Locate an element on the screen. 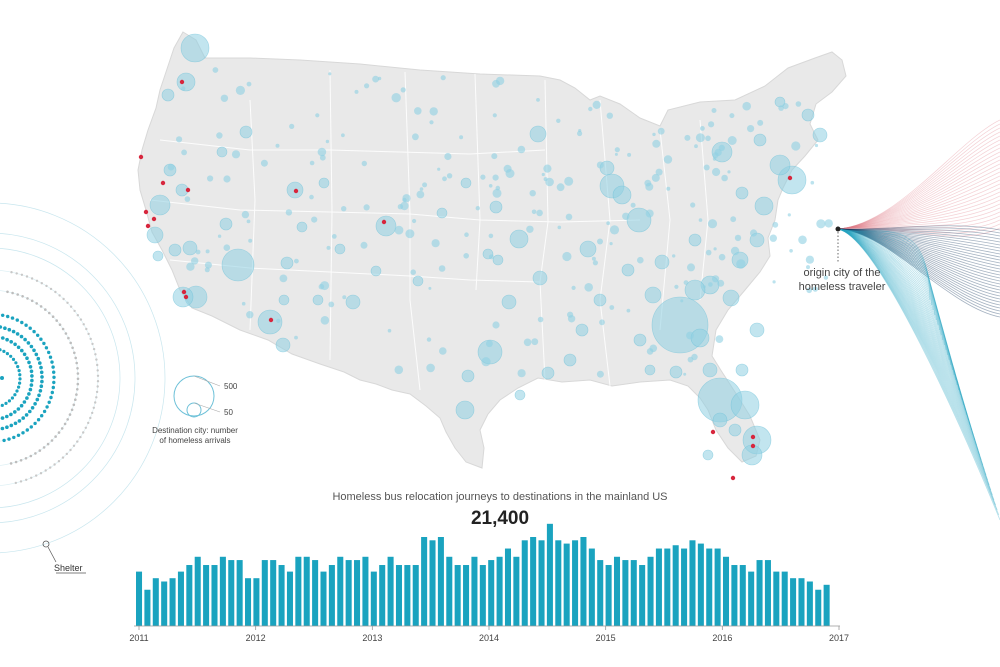  bar-chart: 2011 2012 2013 2014 2015 2016 2017 is located at coordinates (489, 583).